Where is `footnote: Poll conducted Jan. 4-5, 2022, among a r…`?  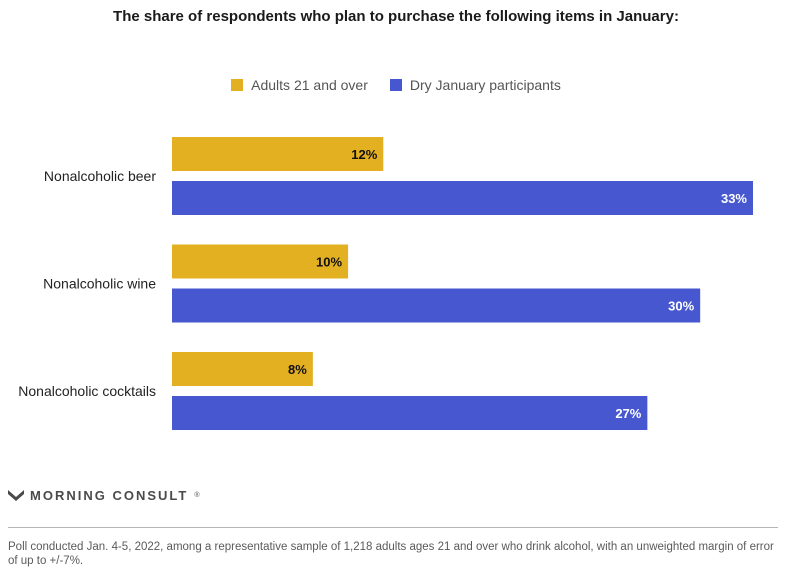 footnote: Poll conducted Jan. 4-5, 2022, among a r… is located at coordinates (391, 554).